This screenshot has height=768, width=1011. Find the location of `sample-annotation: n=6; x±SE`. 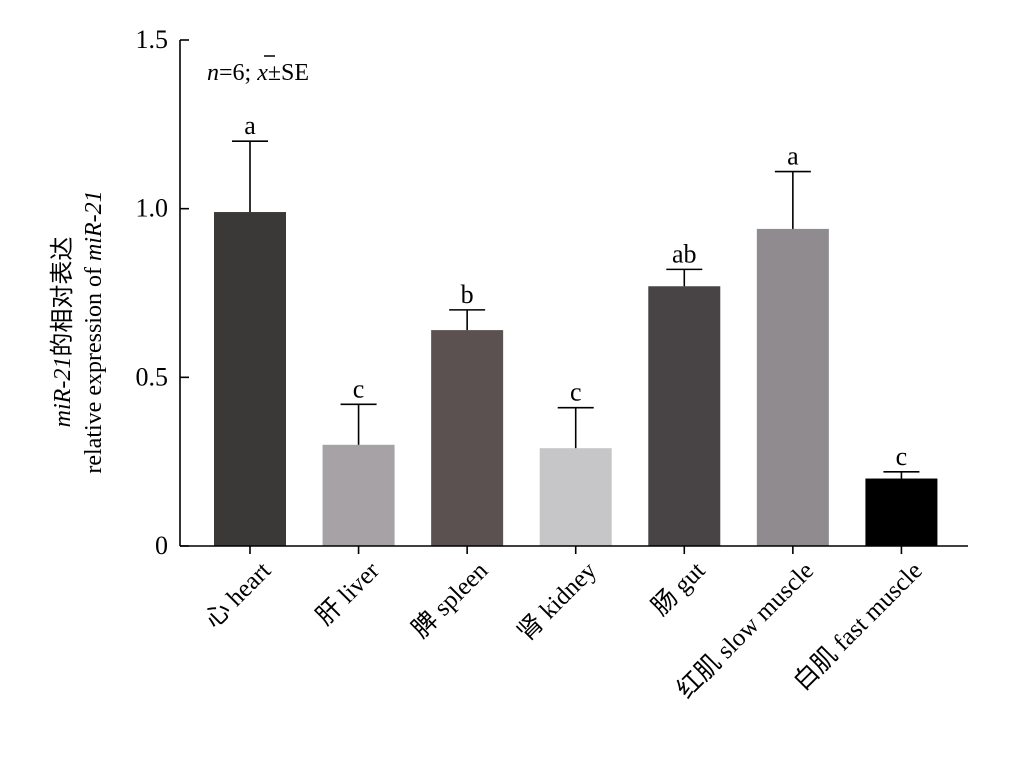

sample-annotation: n=6; x±SE is located at coordinates (258, 73).